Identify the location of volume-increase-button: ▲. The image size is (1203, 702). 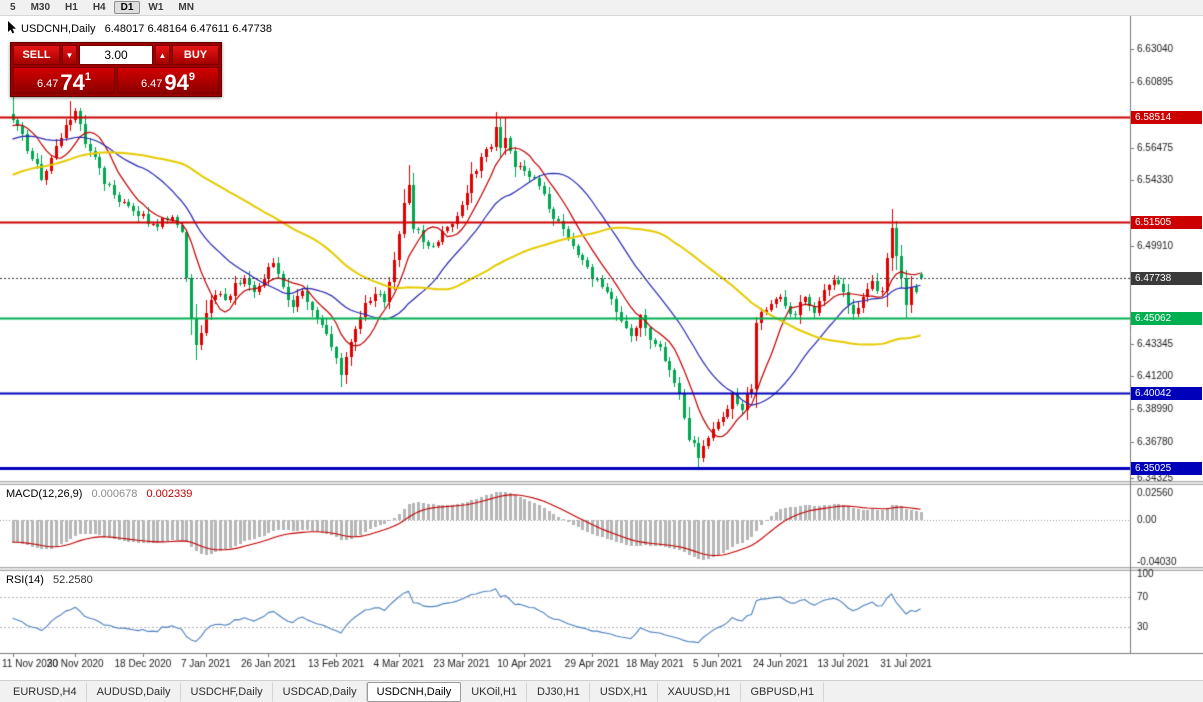
(162, 55).